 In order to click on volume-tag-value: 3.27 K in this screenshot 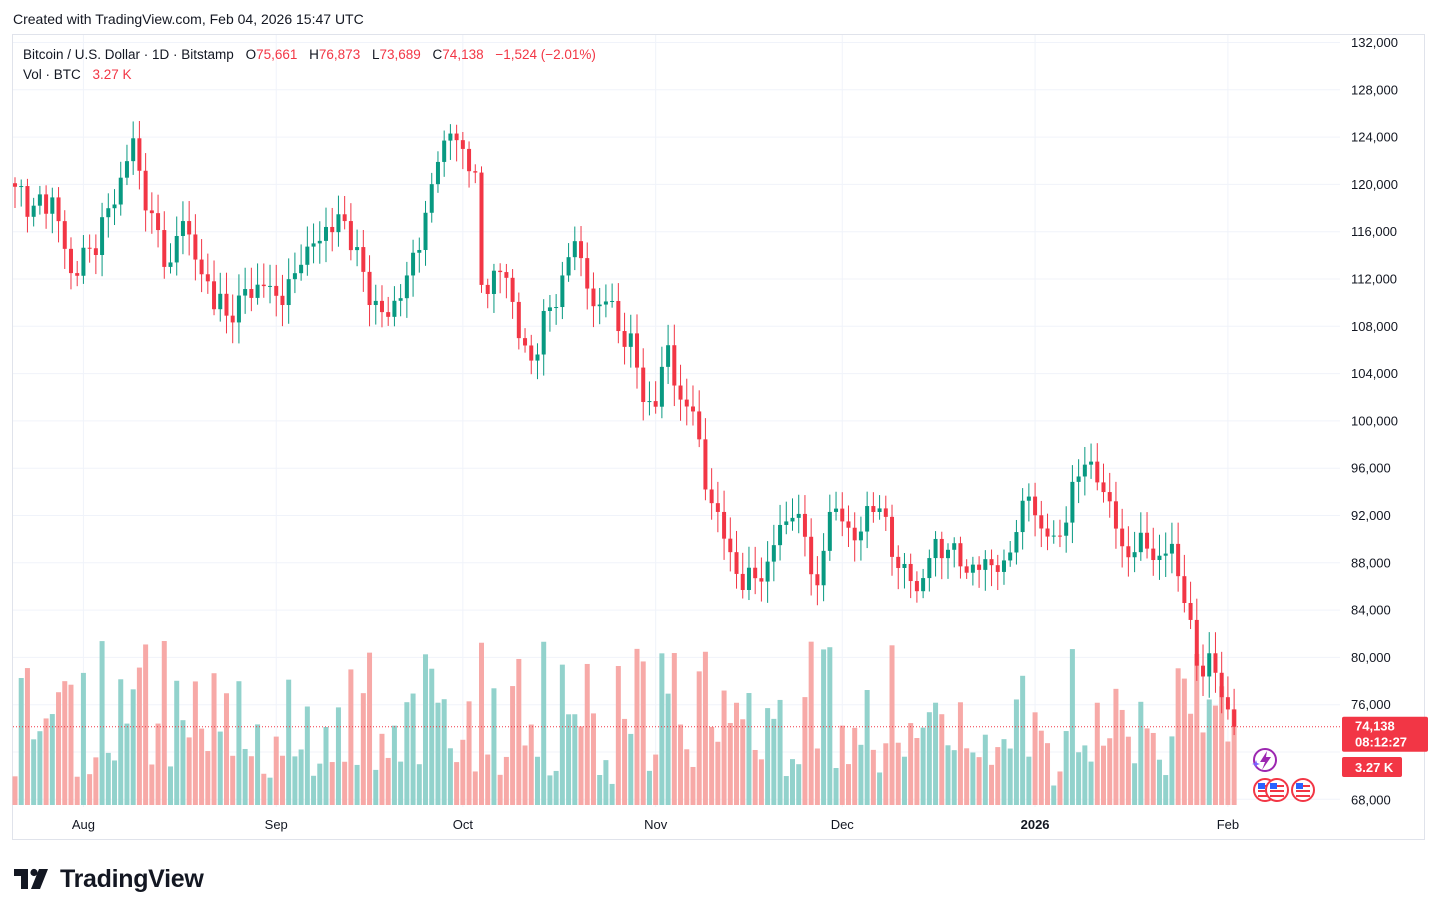, I will do `click(1374, 767)`.